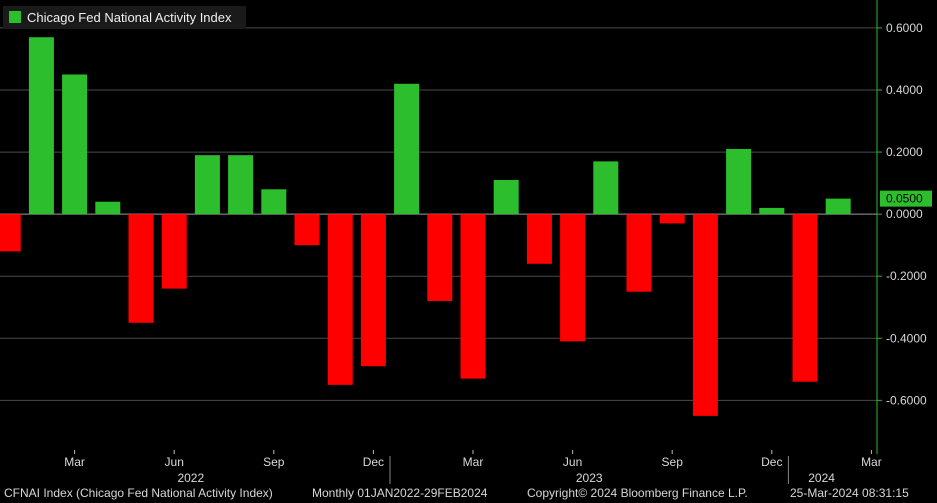 This screenshot has width=937, height=503. What do you see at coordinates (904, 214) in the screenshot?
I see `y-tick-label: 0.0000` at bounding box center [904, 214].